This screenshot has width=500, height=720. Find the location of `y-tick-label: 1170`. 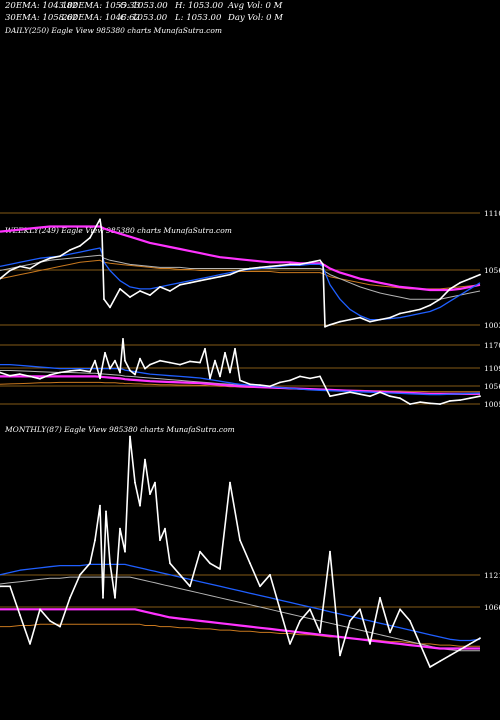

y-tick-label: 1170 is located at coordinates (492, 345).